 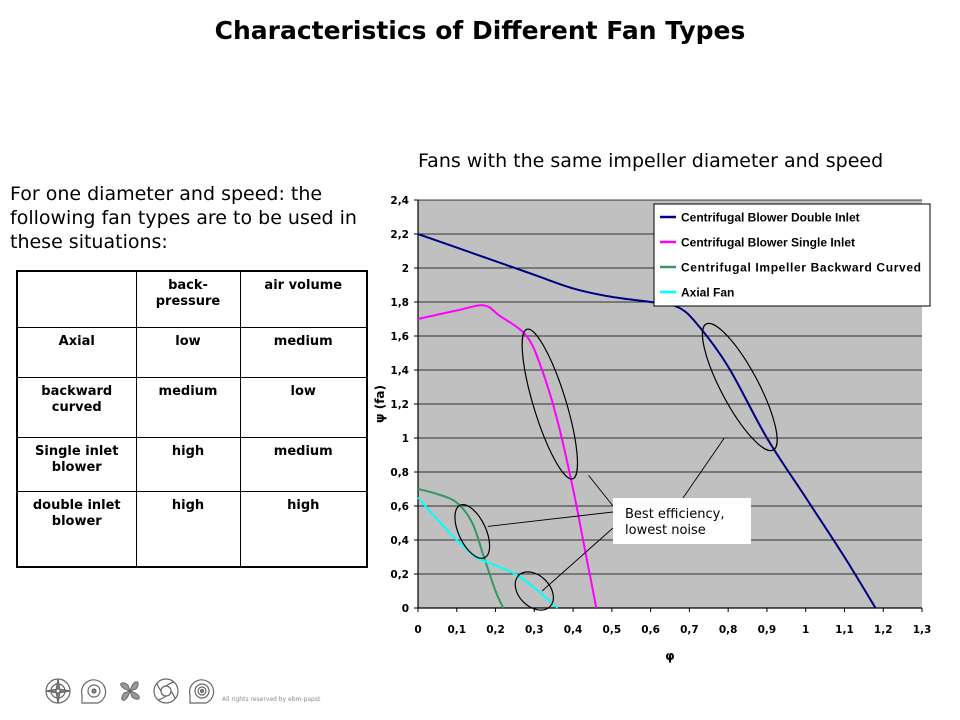 I want to click on x-tick-label: 0,2, so click(x=495, y=630).